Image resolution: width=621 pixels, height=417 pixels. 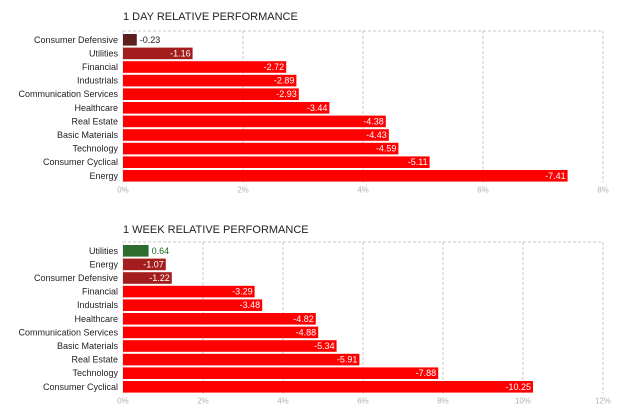 What do you see at coordinates (98, 81) in the screenshot?
I see `day-category-label: Industrials` at bounding box center [98, 81].